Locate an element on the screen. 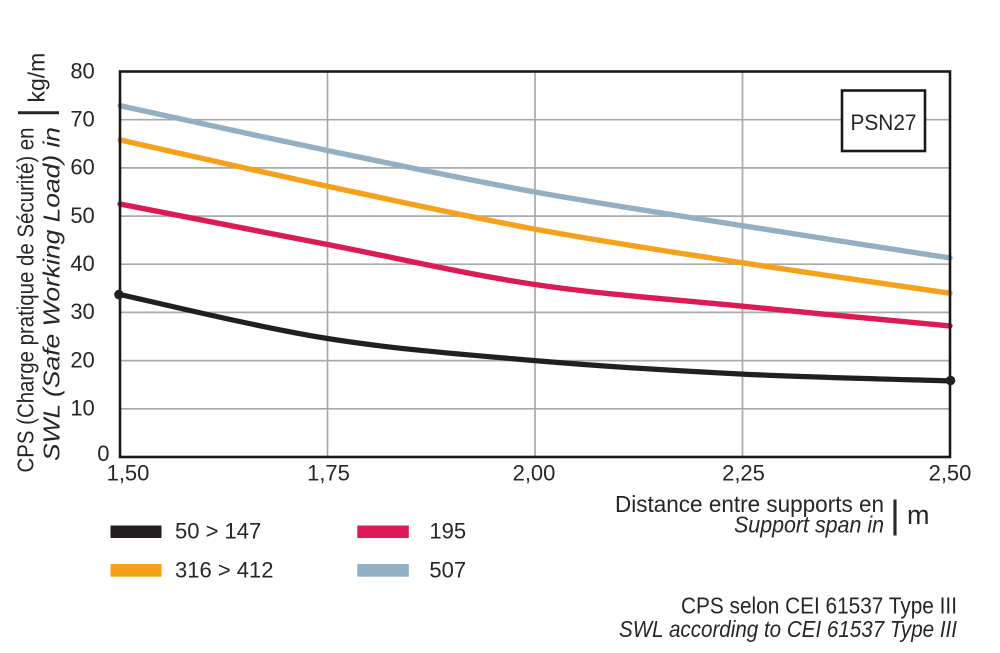  svg-text: PSN27 is located at coordinates (884, 122).